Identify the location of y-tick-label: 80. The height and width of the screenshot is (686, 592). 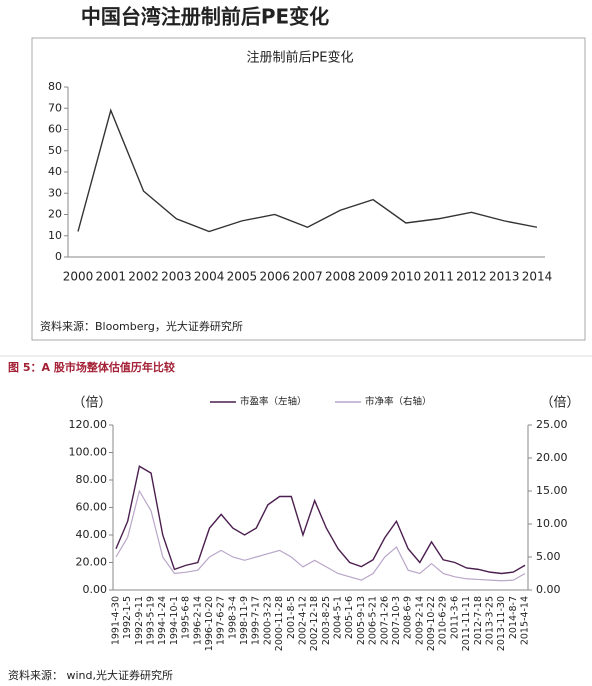
(55, 86).